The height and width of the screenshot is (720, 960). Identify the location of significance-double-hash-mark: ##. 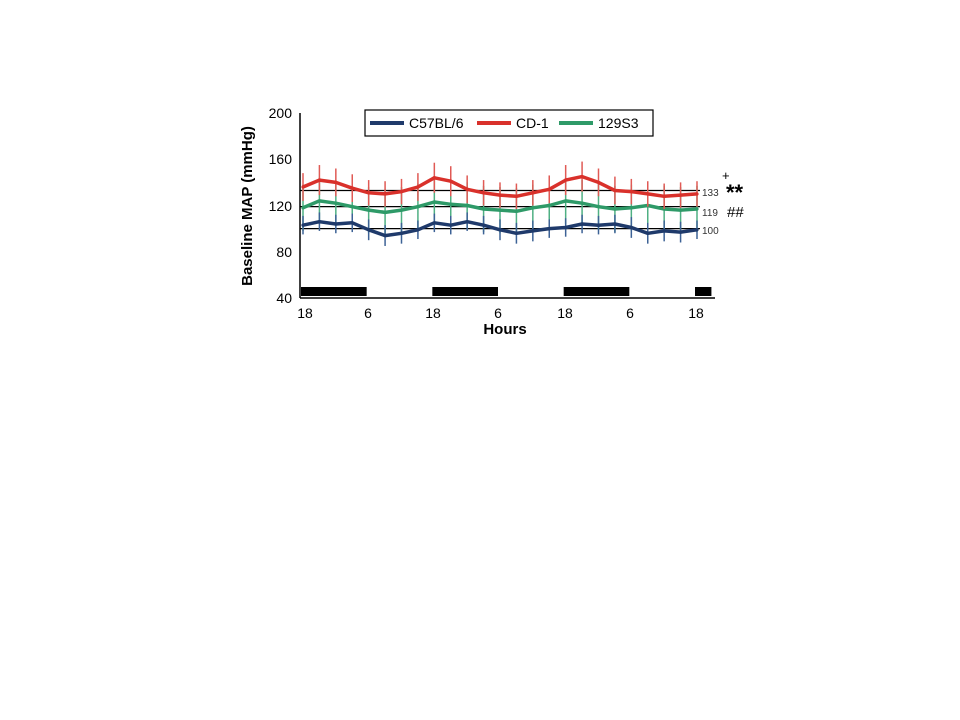
(735, 212).